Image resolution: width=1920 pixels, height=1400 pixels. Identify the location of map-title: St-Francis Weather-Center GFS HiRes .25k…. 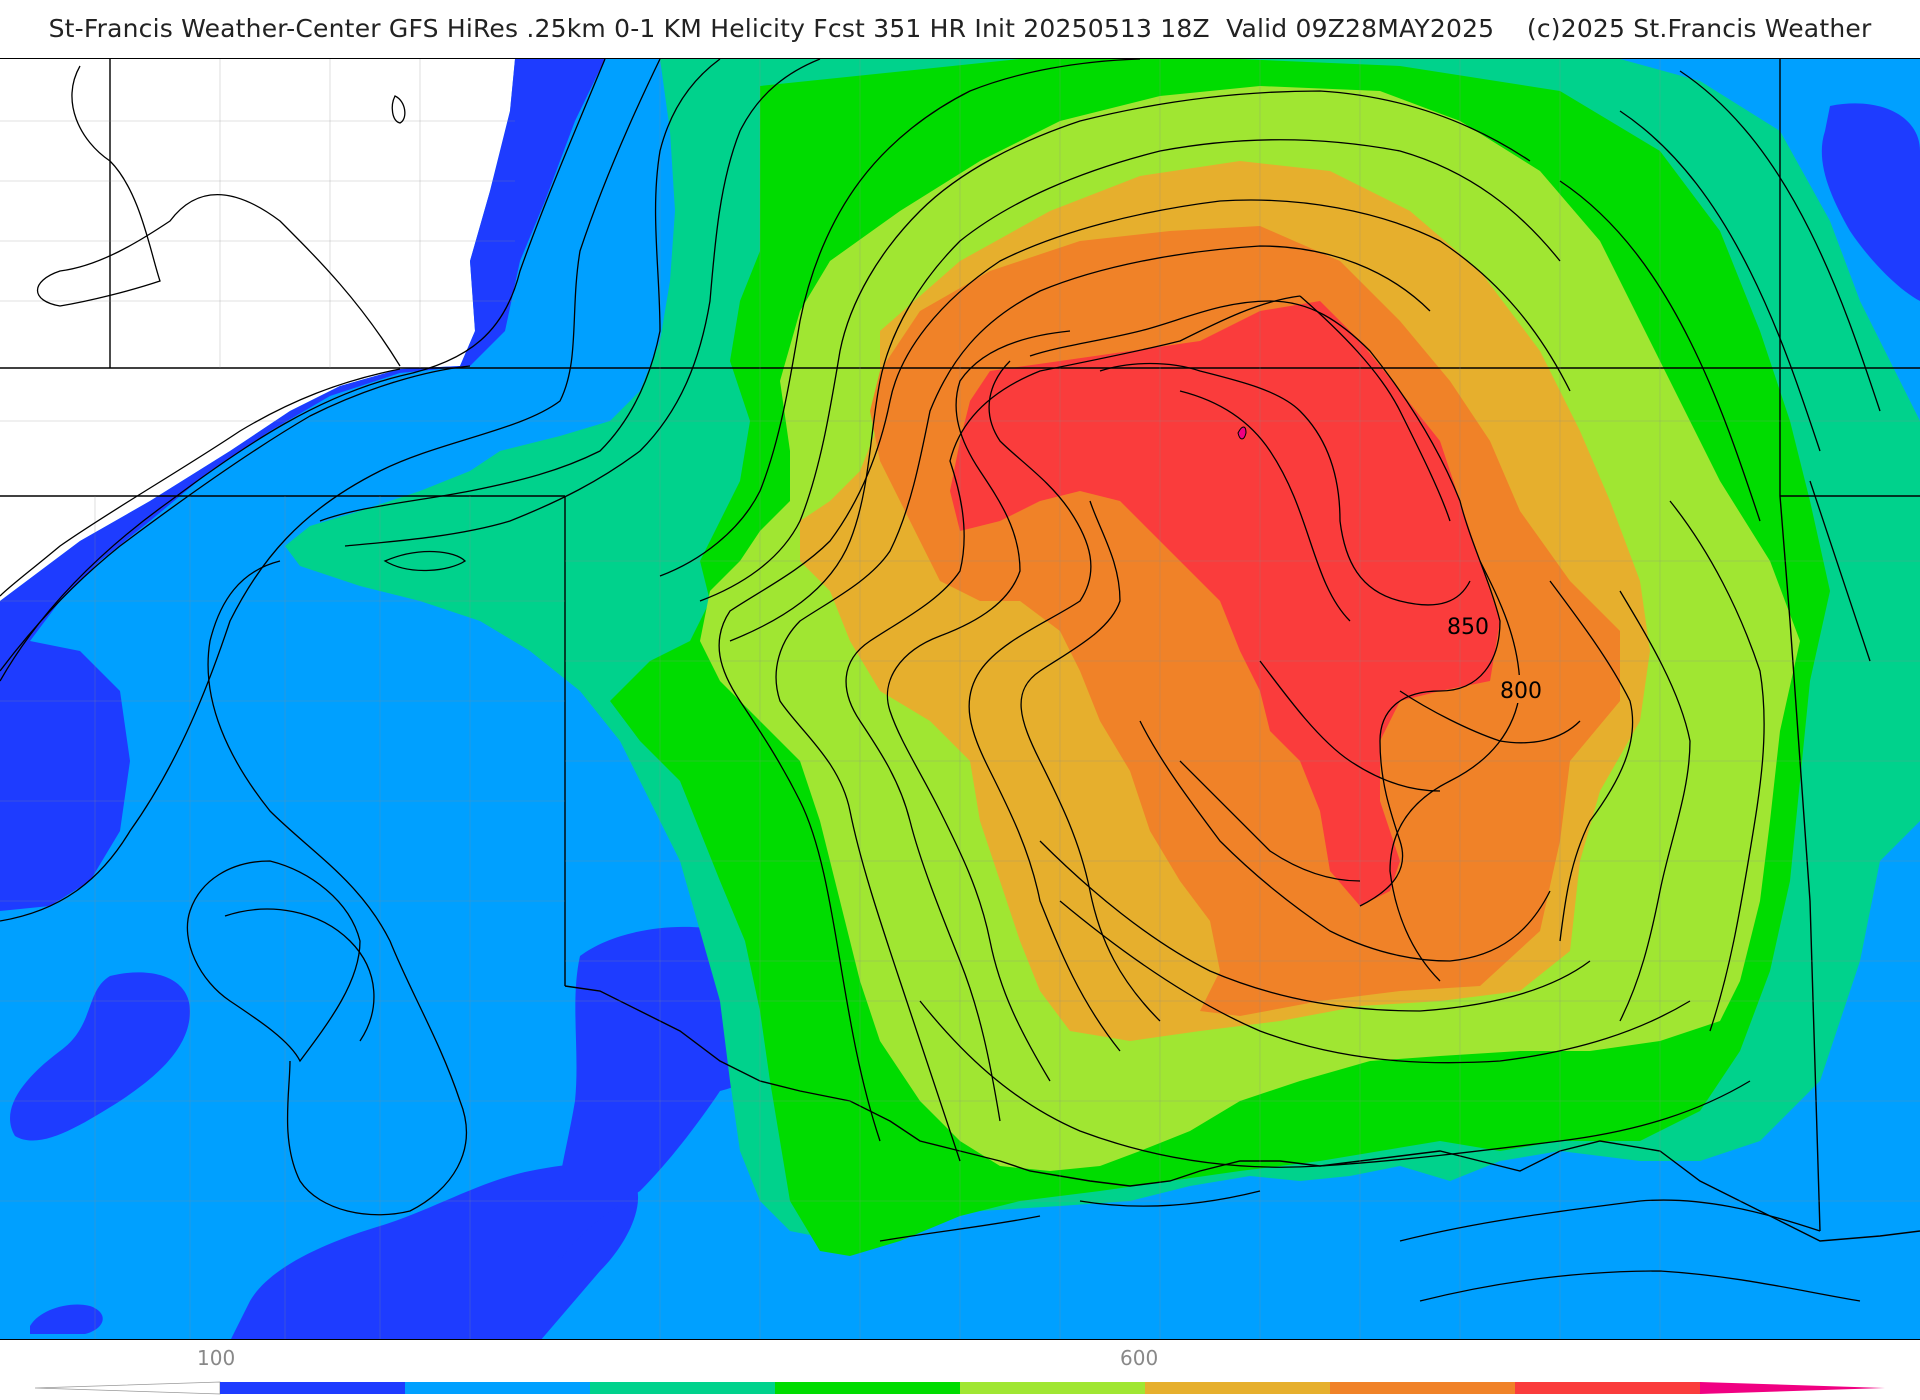
(960, 28).